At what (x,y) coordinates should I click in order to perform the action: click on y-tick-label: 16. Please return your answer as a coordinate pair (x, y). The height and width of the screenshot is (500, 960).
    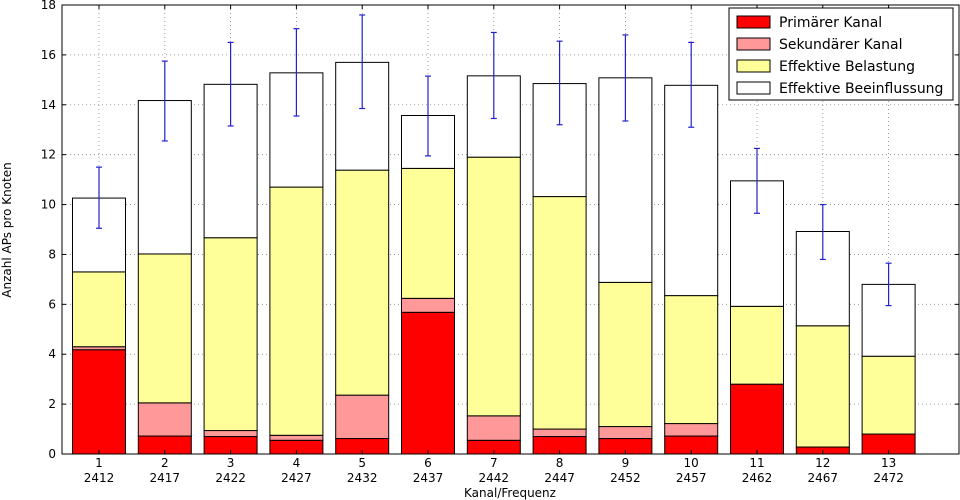
    Looking at the image, I should click on (48, 55).